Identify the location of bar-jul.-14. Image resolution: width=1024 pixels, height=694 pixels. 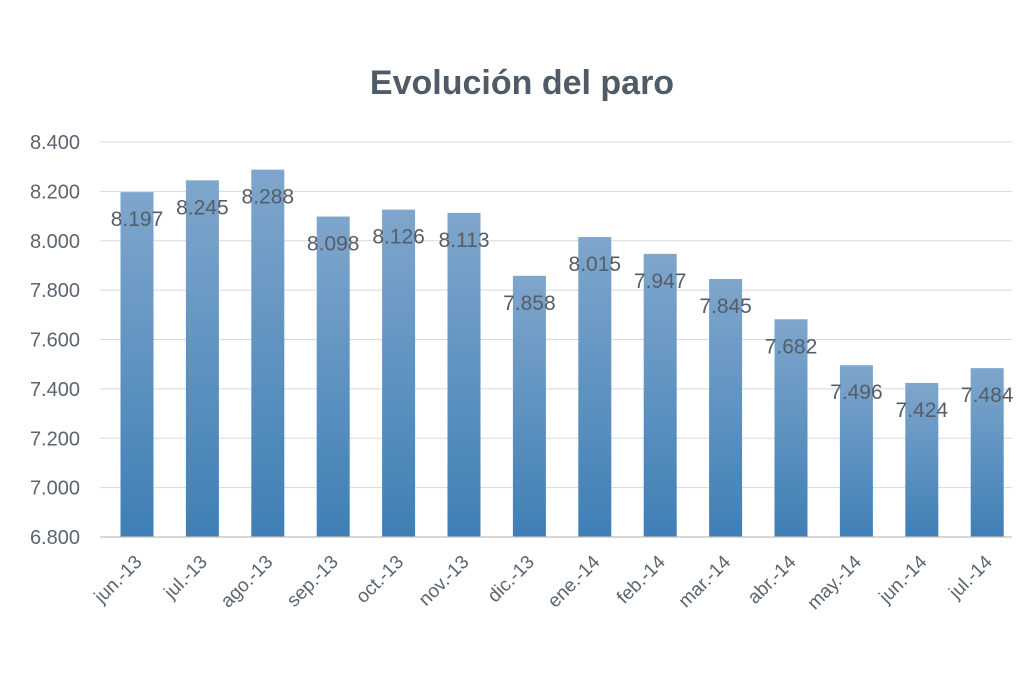
(987, 452).